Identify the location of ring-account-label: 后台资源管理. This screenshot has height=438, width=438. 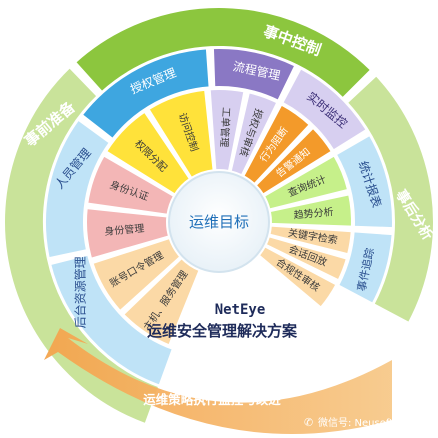
(79, 292).